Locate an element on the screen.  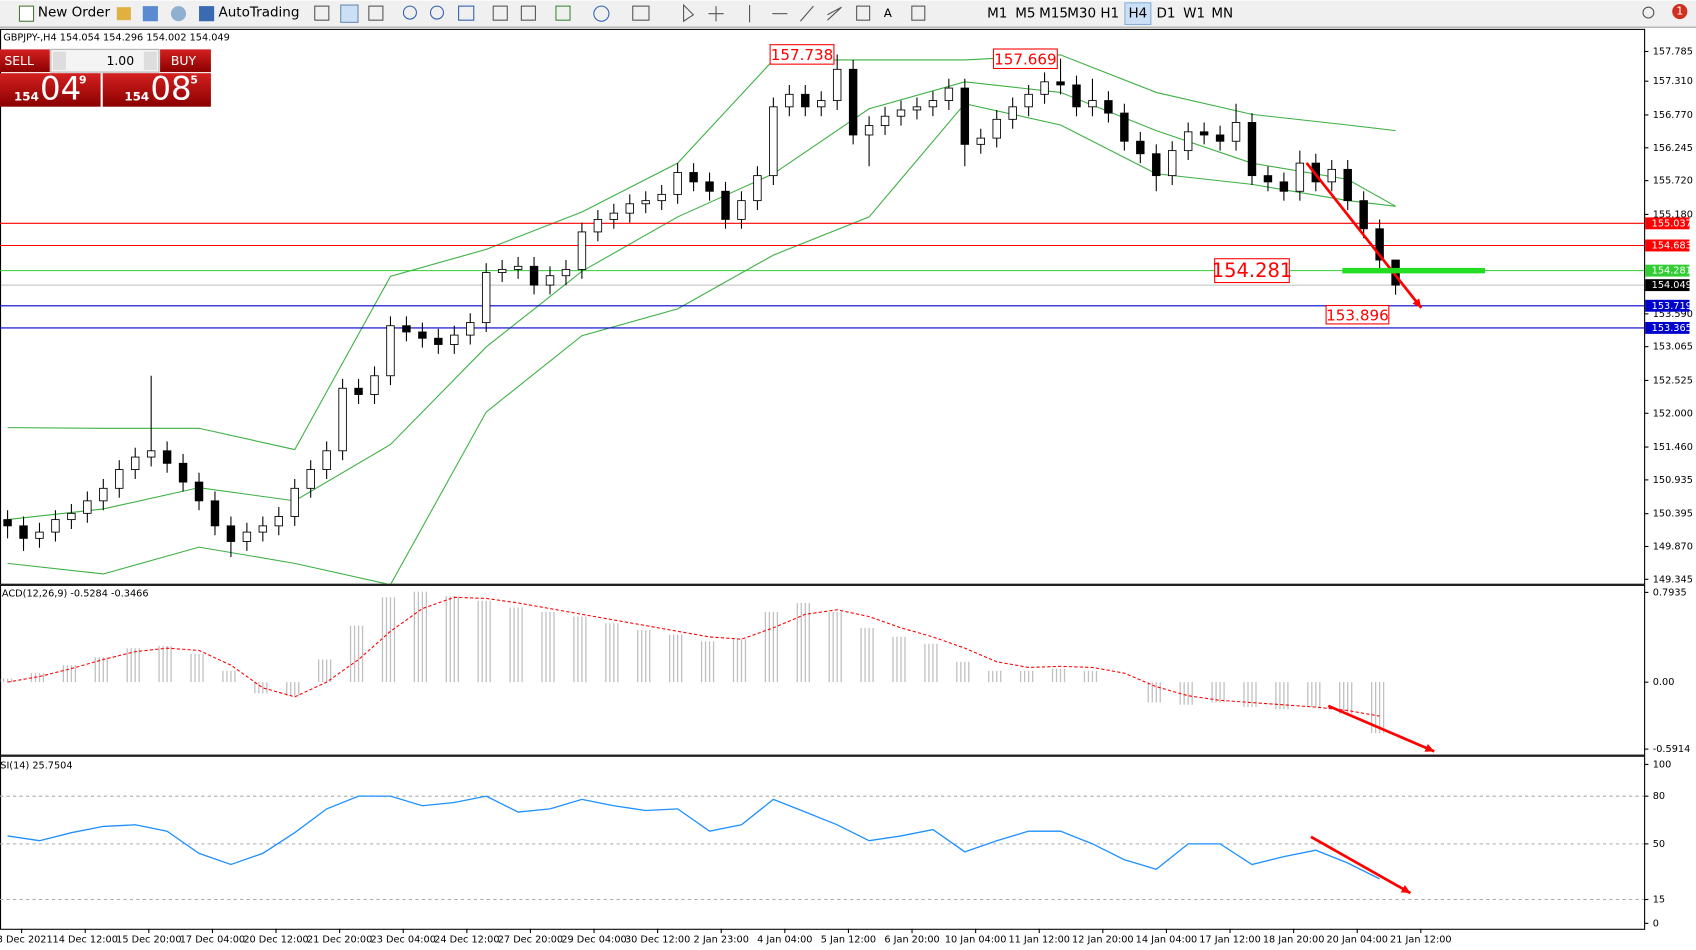
sell-label: SELL is located at coordinates (19, 60).